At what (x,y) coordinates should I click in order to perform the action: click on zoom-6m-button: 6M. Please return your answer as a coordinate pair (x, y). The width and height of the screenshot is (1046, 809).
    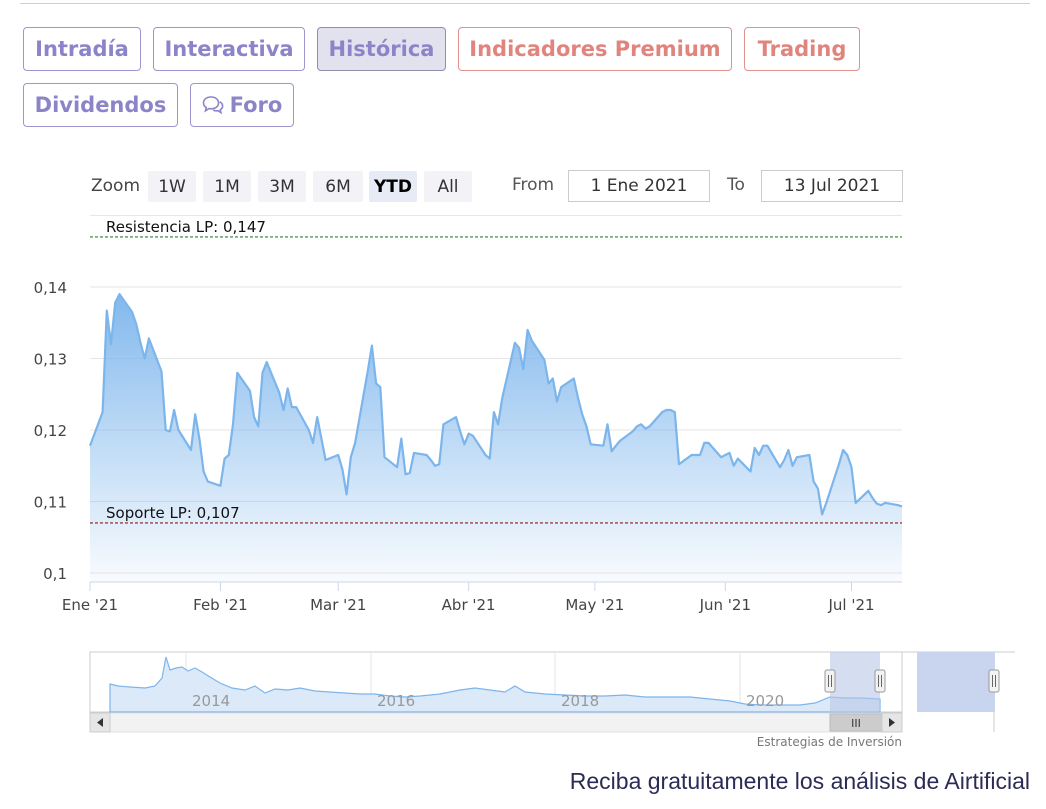
    Looking at the image, I should click on (338, 186).